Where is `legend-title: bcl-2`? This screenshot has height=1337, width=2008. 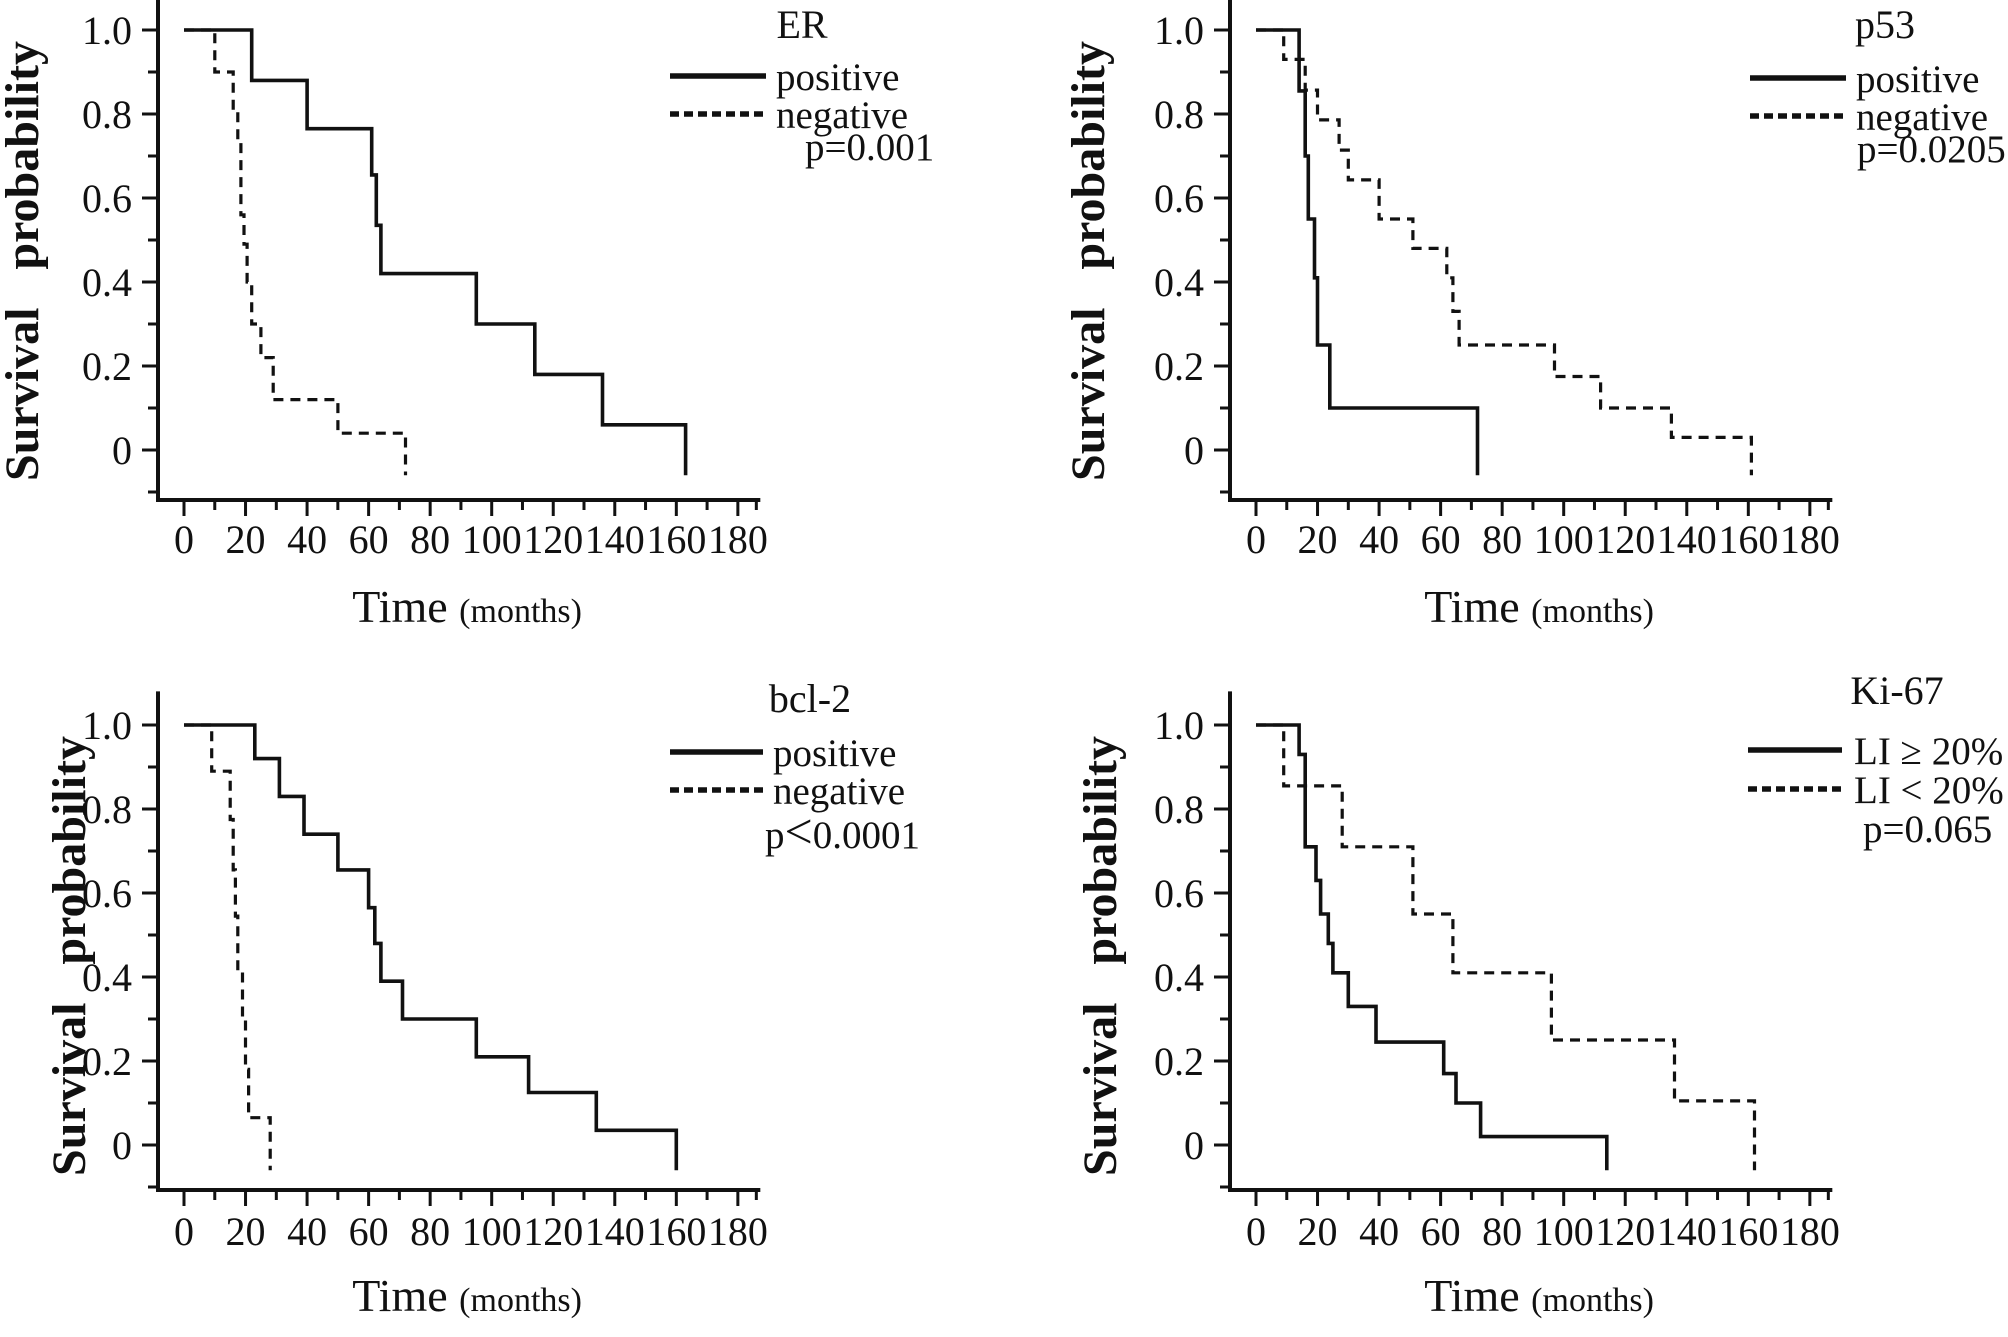
legend-title: bcl-2 is located at coordinates (810, 698).